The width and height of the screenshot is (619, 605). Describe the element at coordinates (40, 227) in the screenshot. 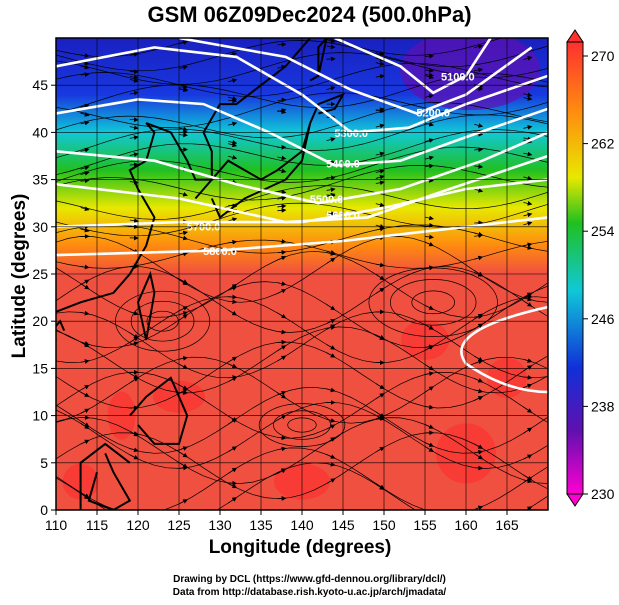

I see `y-tick-label: 30` at that location.